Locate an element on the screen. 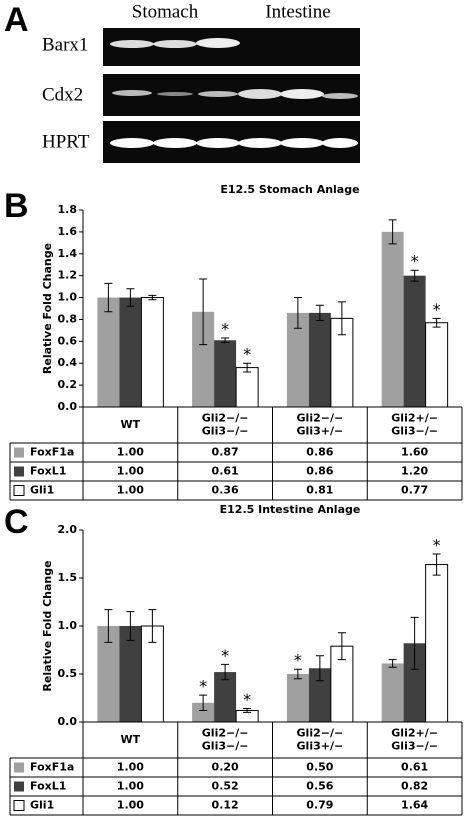 The image size is (475, 819). table-cell: 0.50 is located at coordinates (319, 767).